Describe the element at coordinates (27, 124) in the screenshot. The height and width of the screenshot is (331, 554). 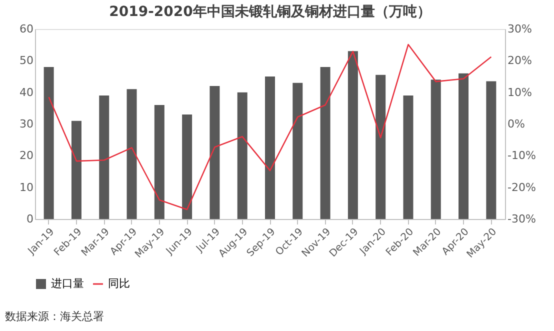
I see `y-tick-label: 30` at that location.